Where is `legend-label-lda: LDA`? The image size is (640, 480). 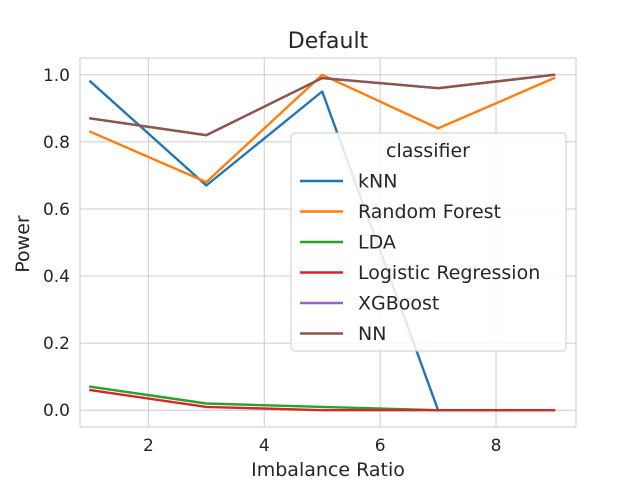
legend-label-lda: LDA is located at coordinates (377, 243).